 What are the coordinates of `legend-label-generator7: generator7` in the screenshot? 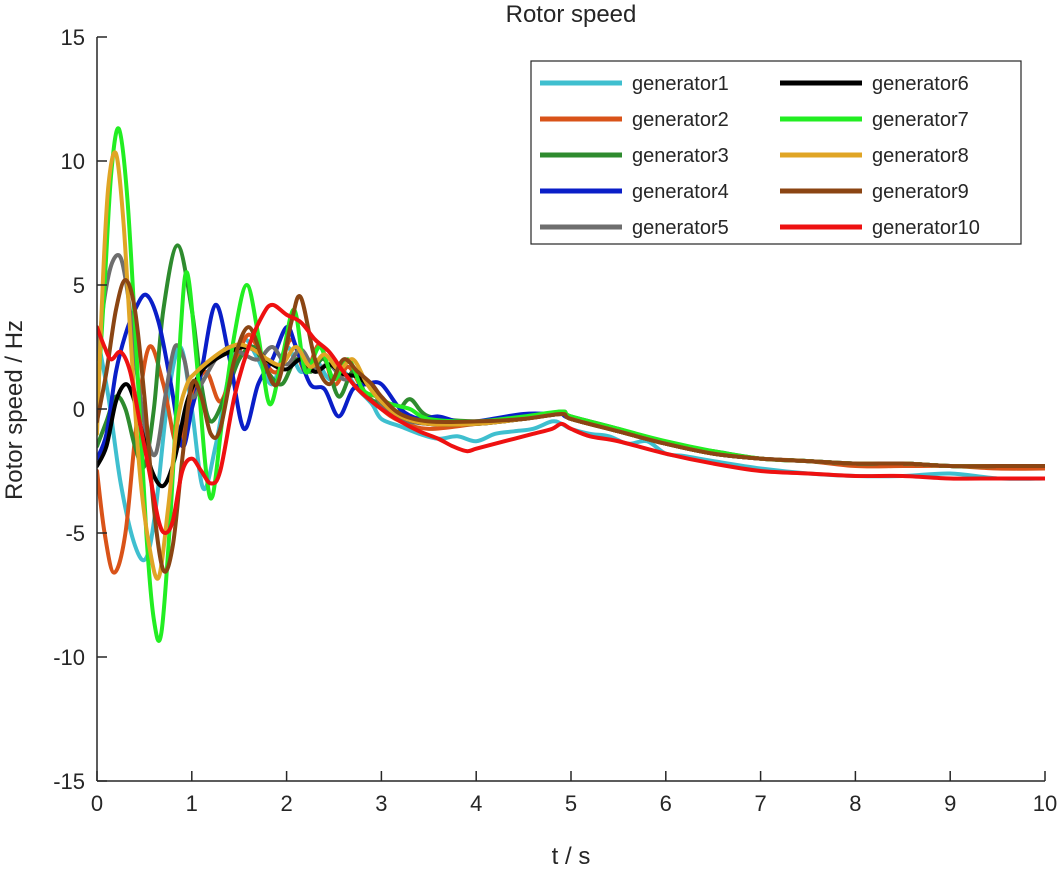 It's located at (920, 120).